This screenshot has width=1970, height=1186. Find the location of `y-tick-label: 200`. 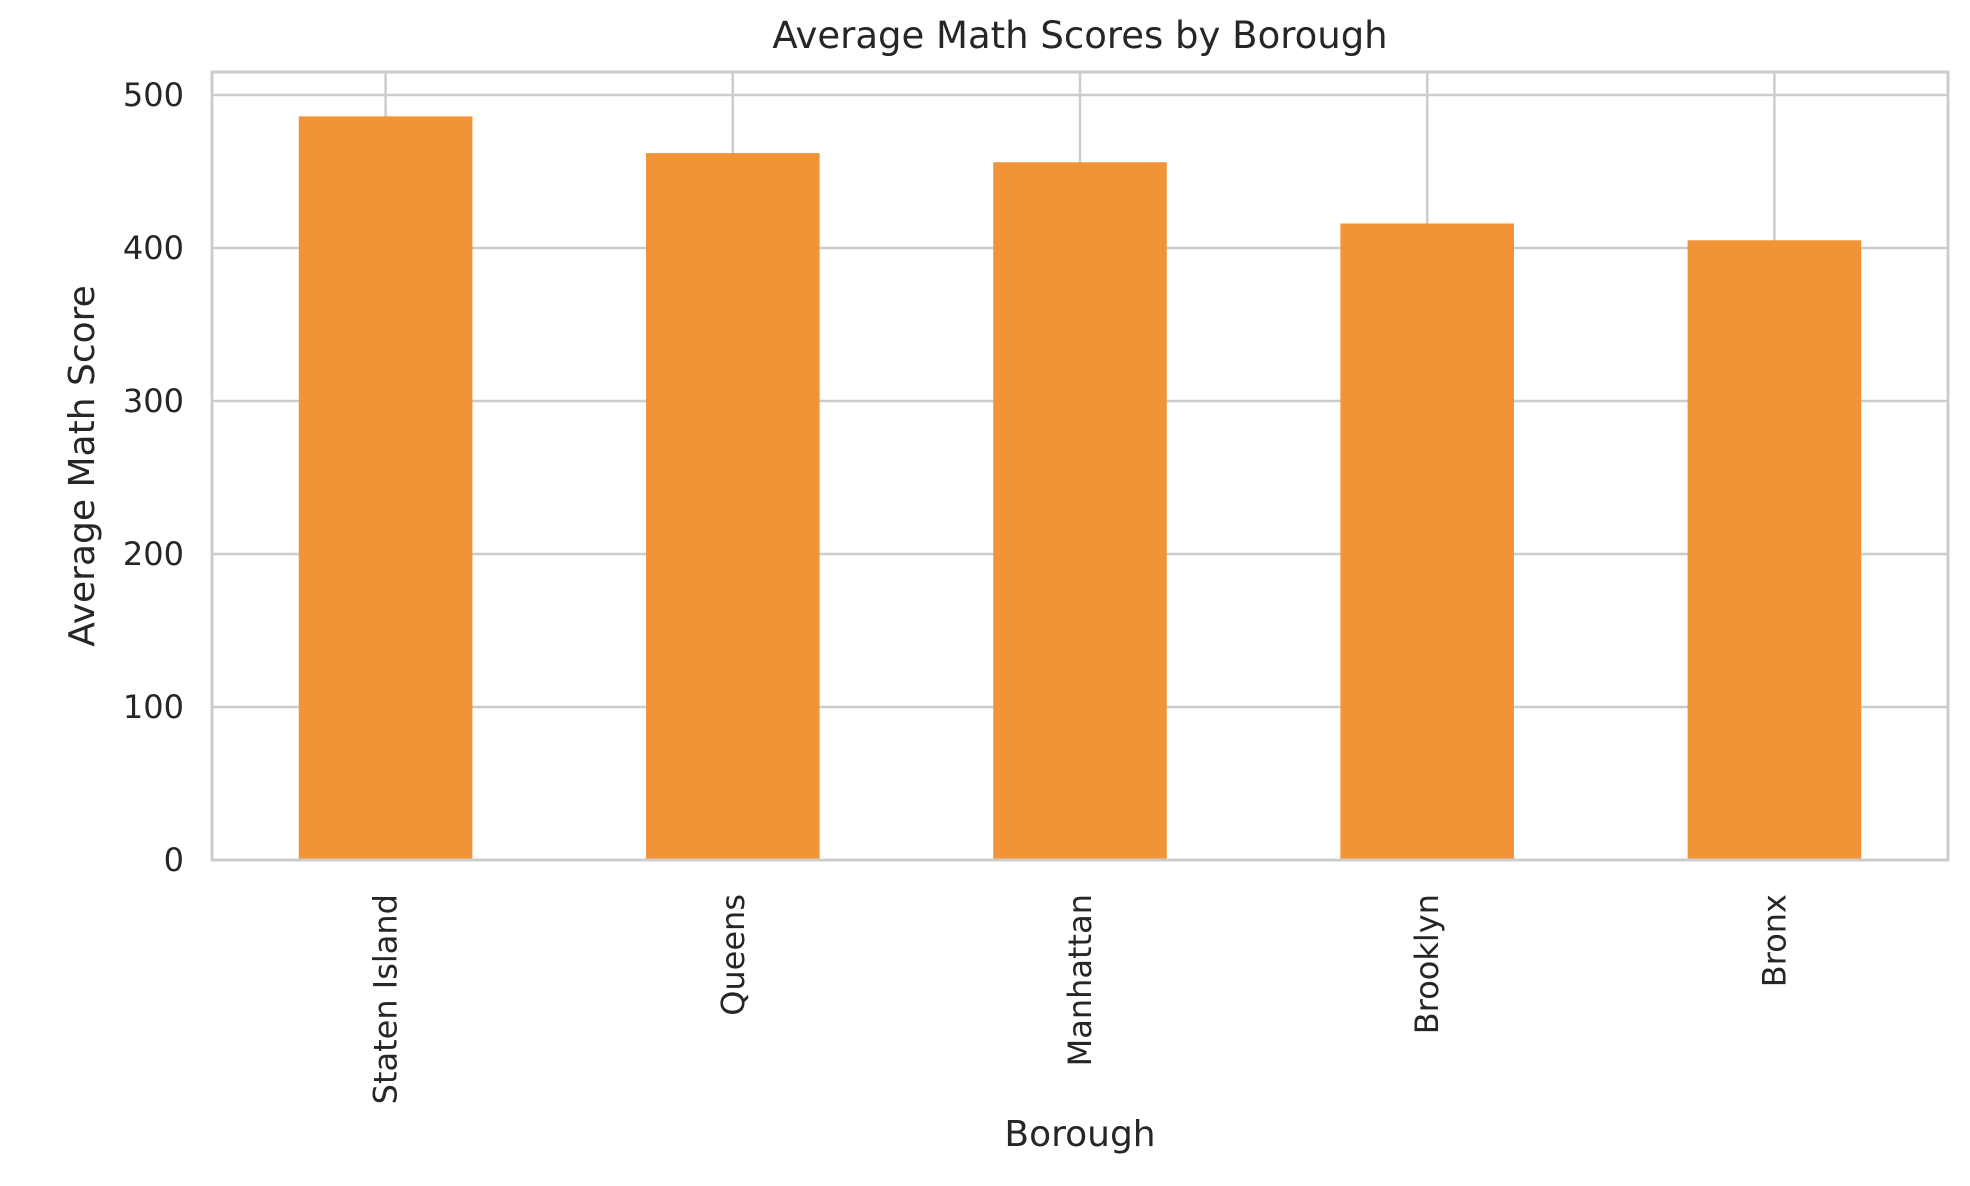

y-tick-label: 200 is located at coordinates (153, 554).